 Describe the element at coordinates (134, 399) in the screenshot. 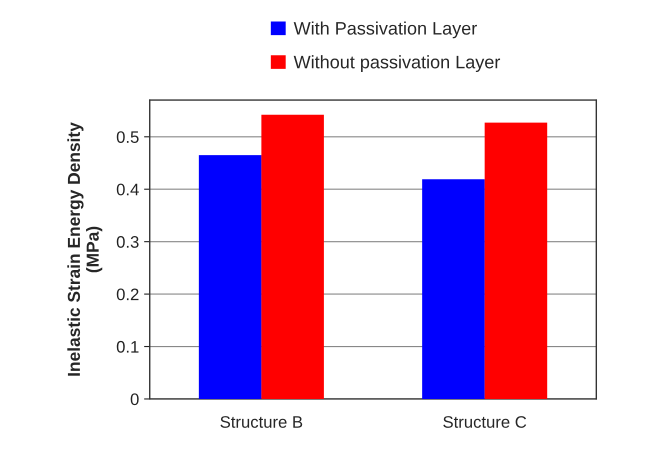

I see `y-tick-label: 0` at that location.